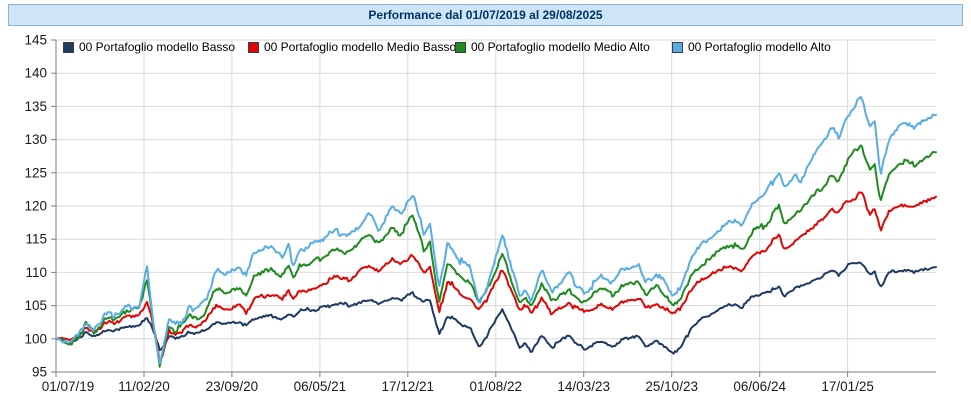 This screenshot has height=407, width=971. I want to click on legend-item-alto: 00 Portafoglio modello Alto, so click(751, 47).